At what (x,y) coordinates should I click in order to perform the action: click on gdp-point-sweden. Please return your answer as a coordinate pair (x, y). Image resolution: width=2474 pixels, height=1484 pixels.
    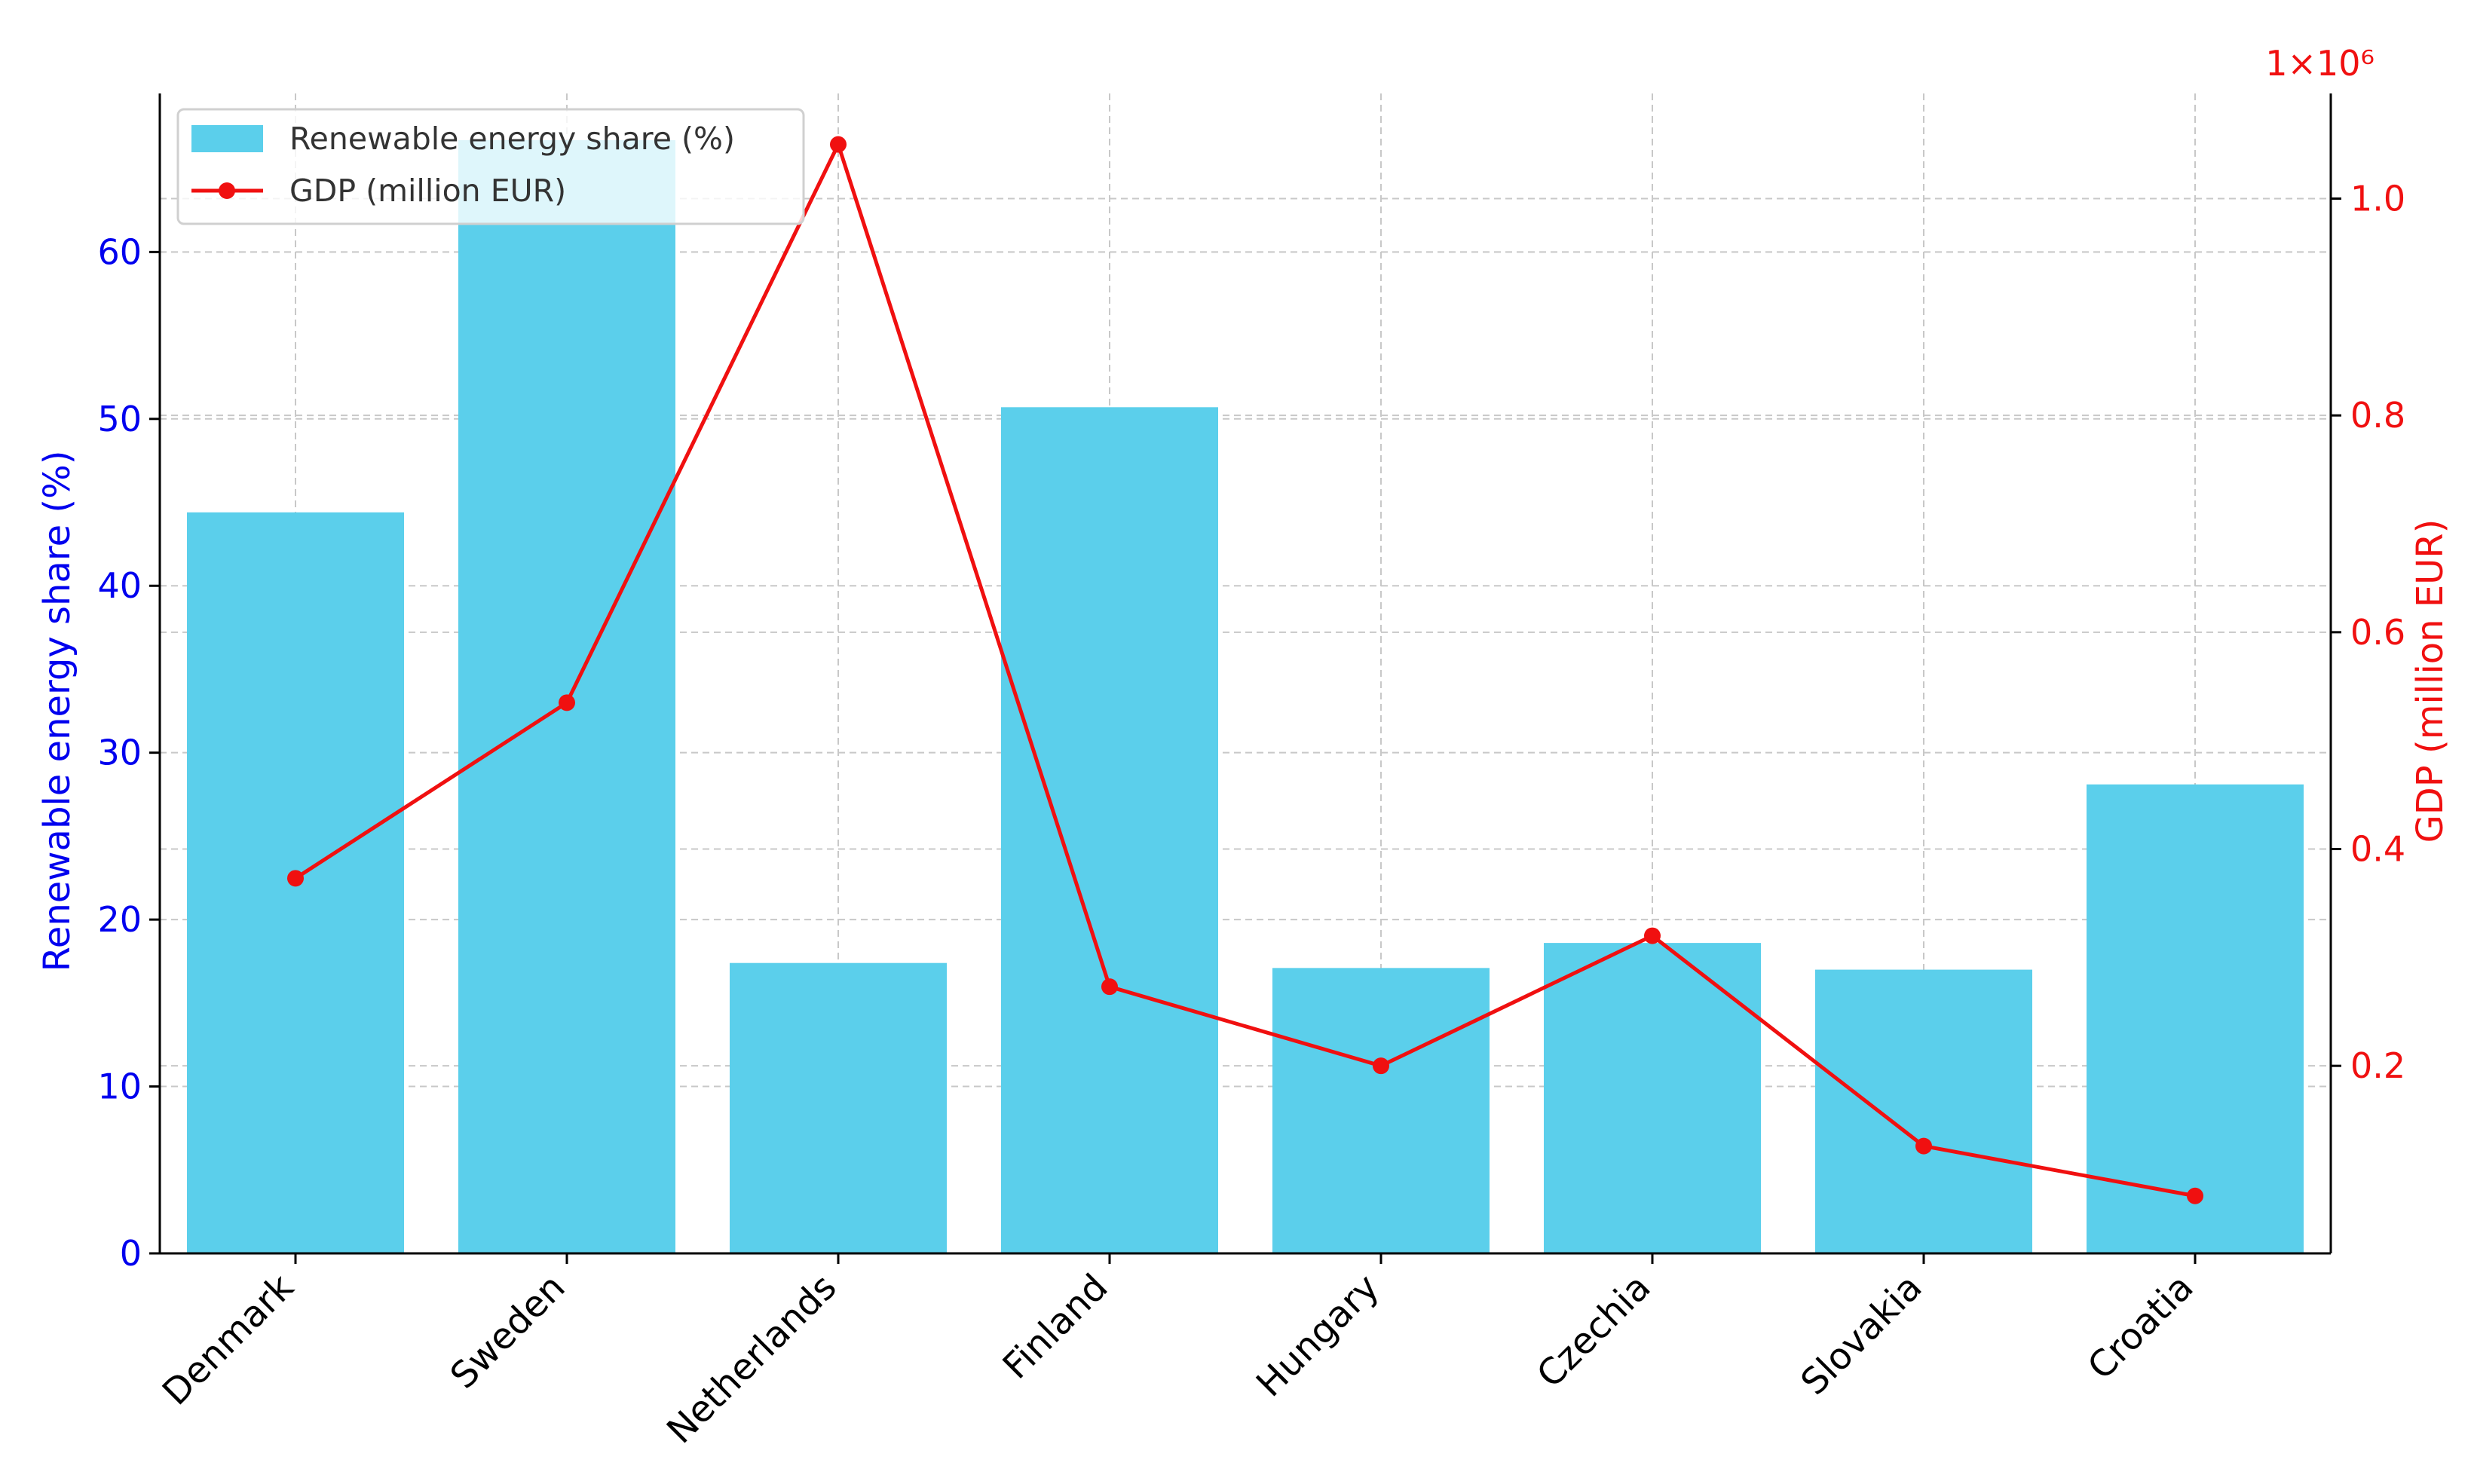
    Looking at the image, I should click on (567, 703).